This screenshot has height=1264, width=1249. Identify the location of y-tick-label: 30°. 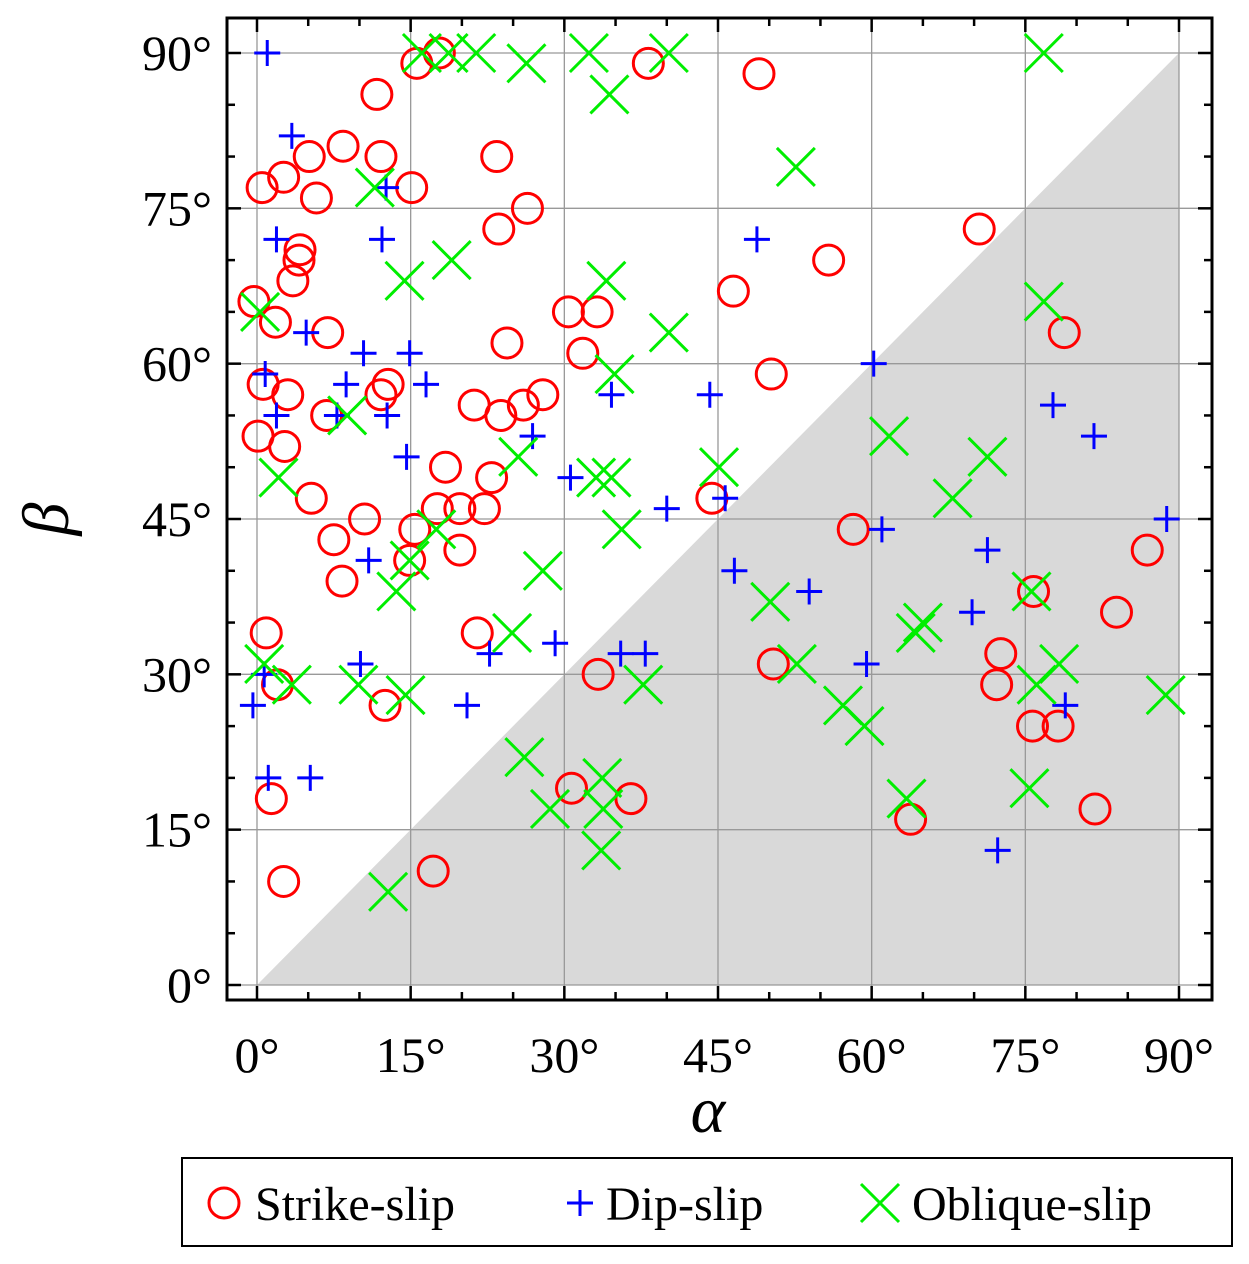
(177, 674).